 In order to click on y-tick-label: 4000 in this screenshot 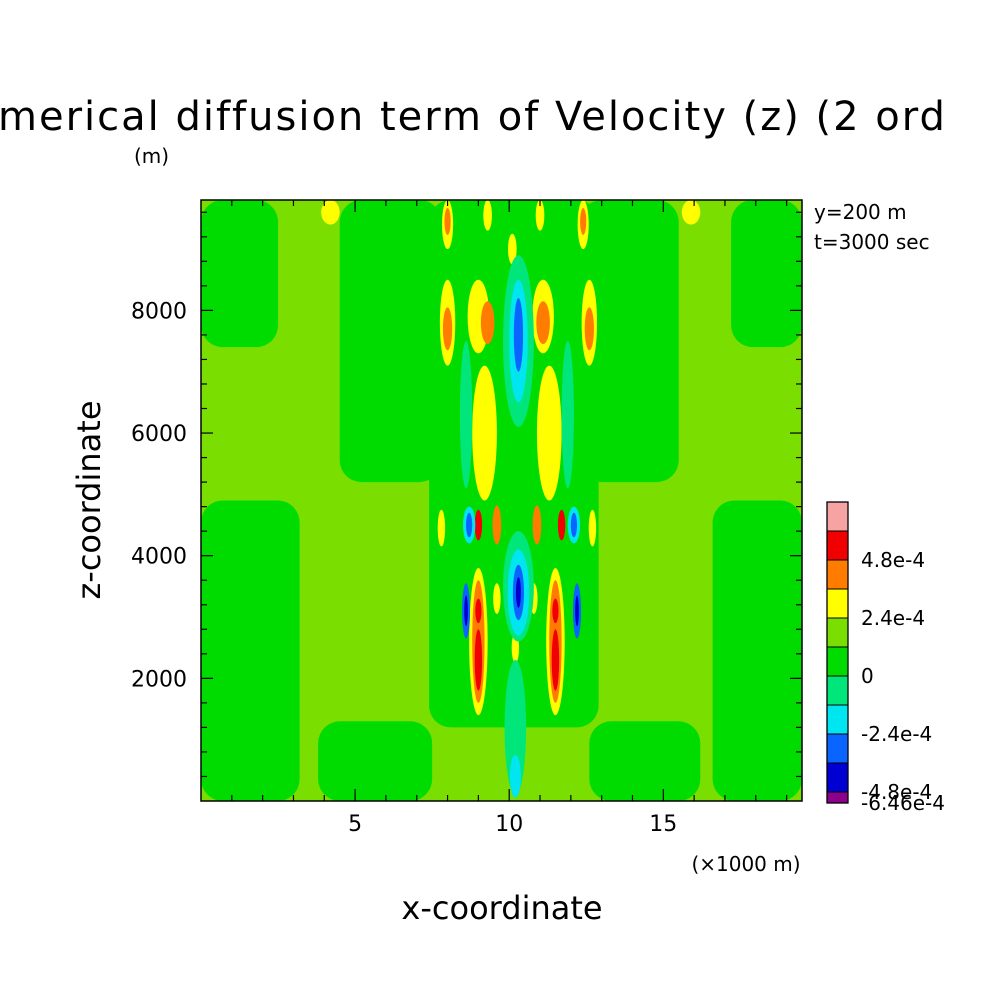, I will do `click(159, 557)`.